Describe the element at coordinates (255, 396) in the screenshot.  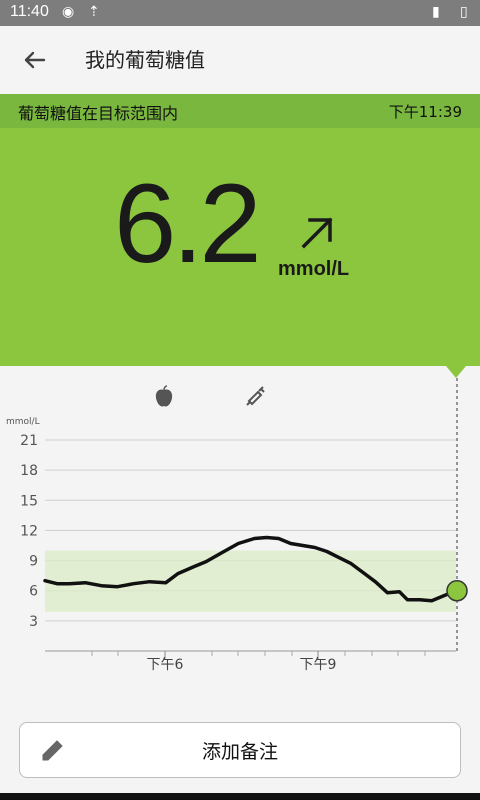
I see `syringe-icon` at that location.